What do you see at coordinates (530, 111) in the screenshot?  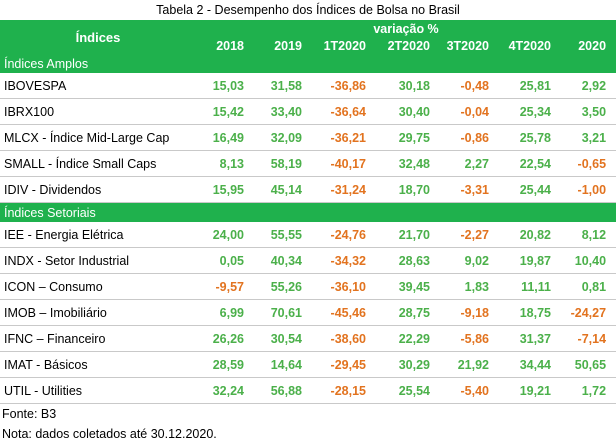 I see `value-cell: 25,34` at bounding box center [530, 111].